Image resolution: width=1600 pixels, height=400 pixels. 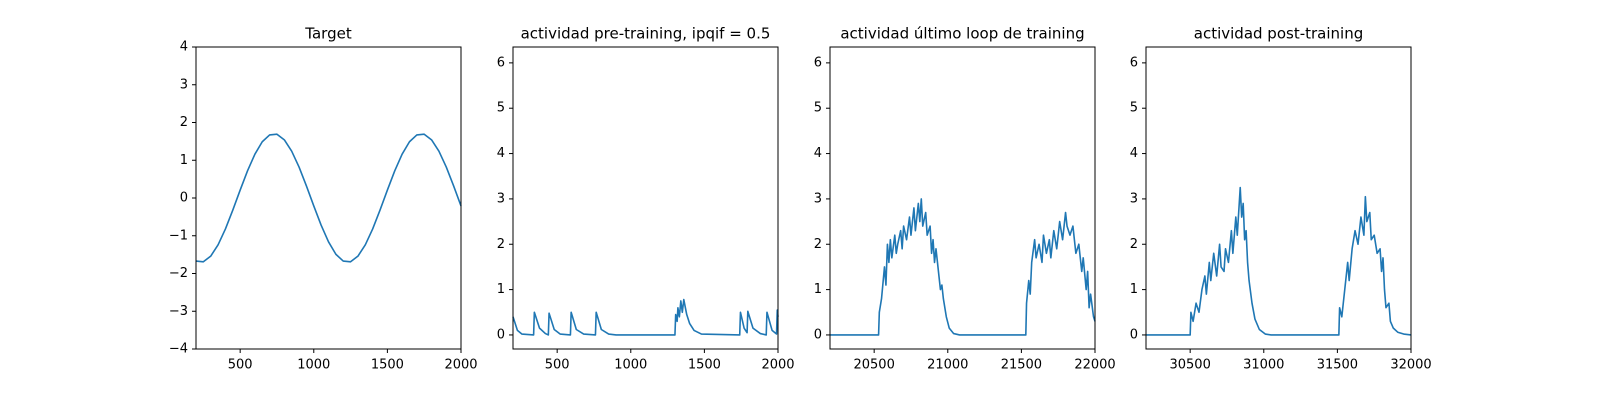 I want to click on x-tick-label: 30500, so click(x=1189, y=365).